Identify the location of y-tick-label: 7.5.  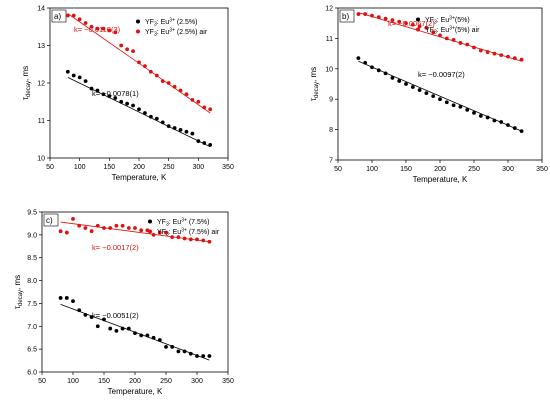
(32, 304).